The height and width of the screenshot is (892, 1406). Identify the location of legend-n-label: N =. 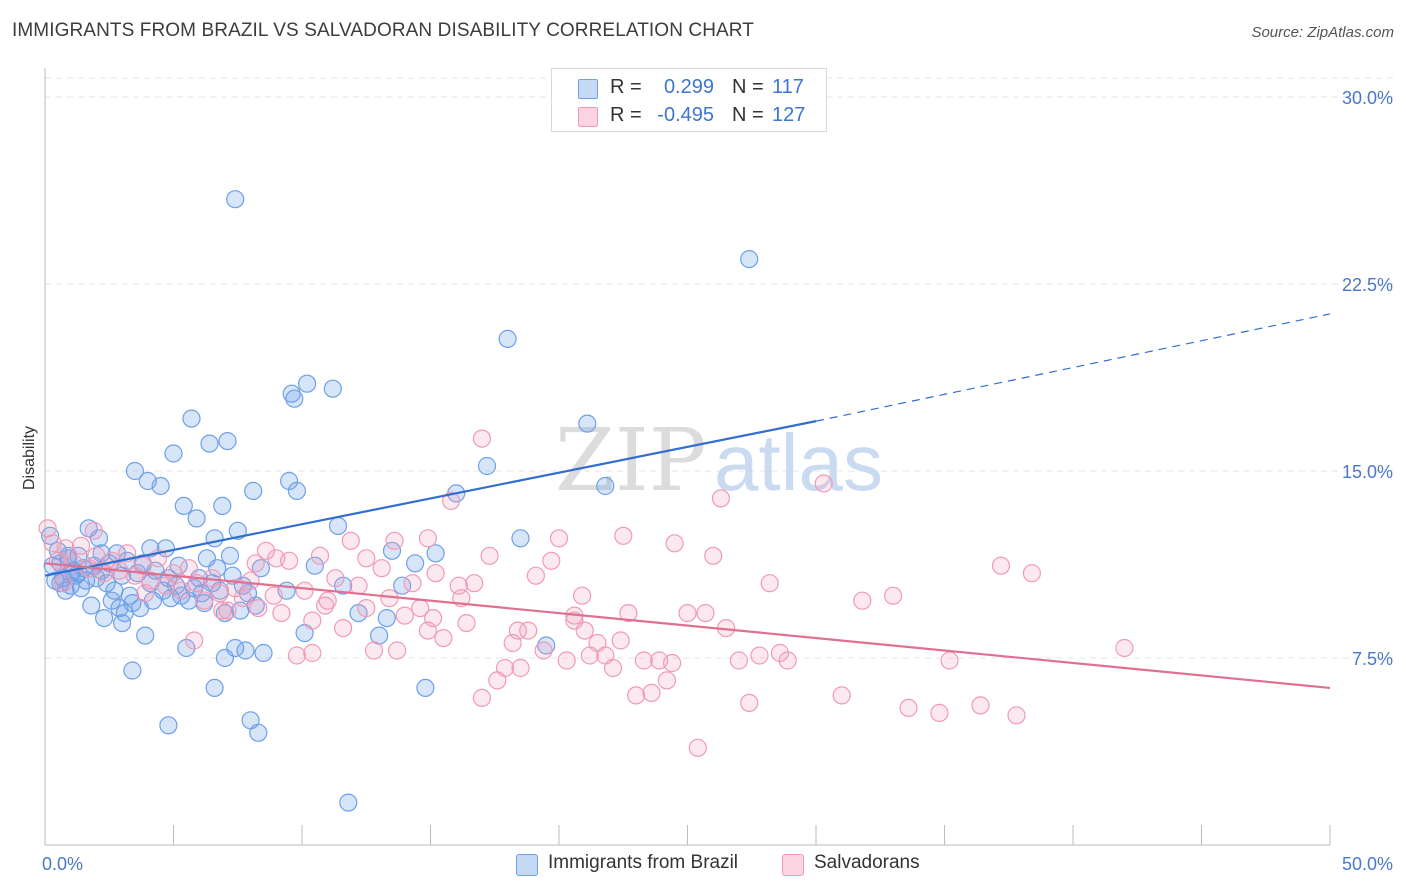
(748, 87).